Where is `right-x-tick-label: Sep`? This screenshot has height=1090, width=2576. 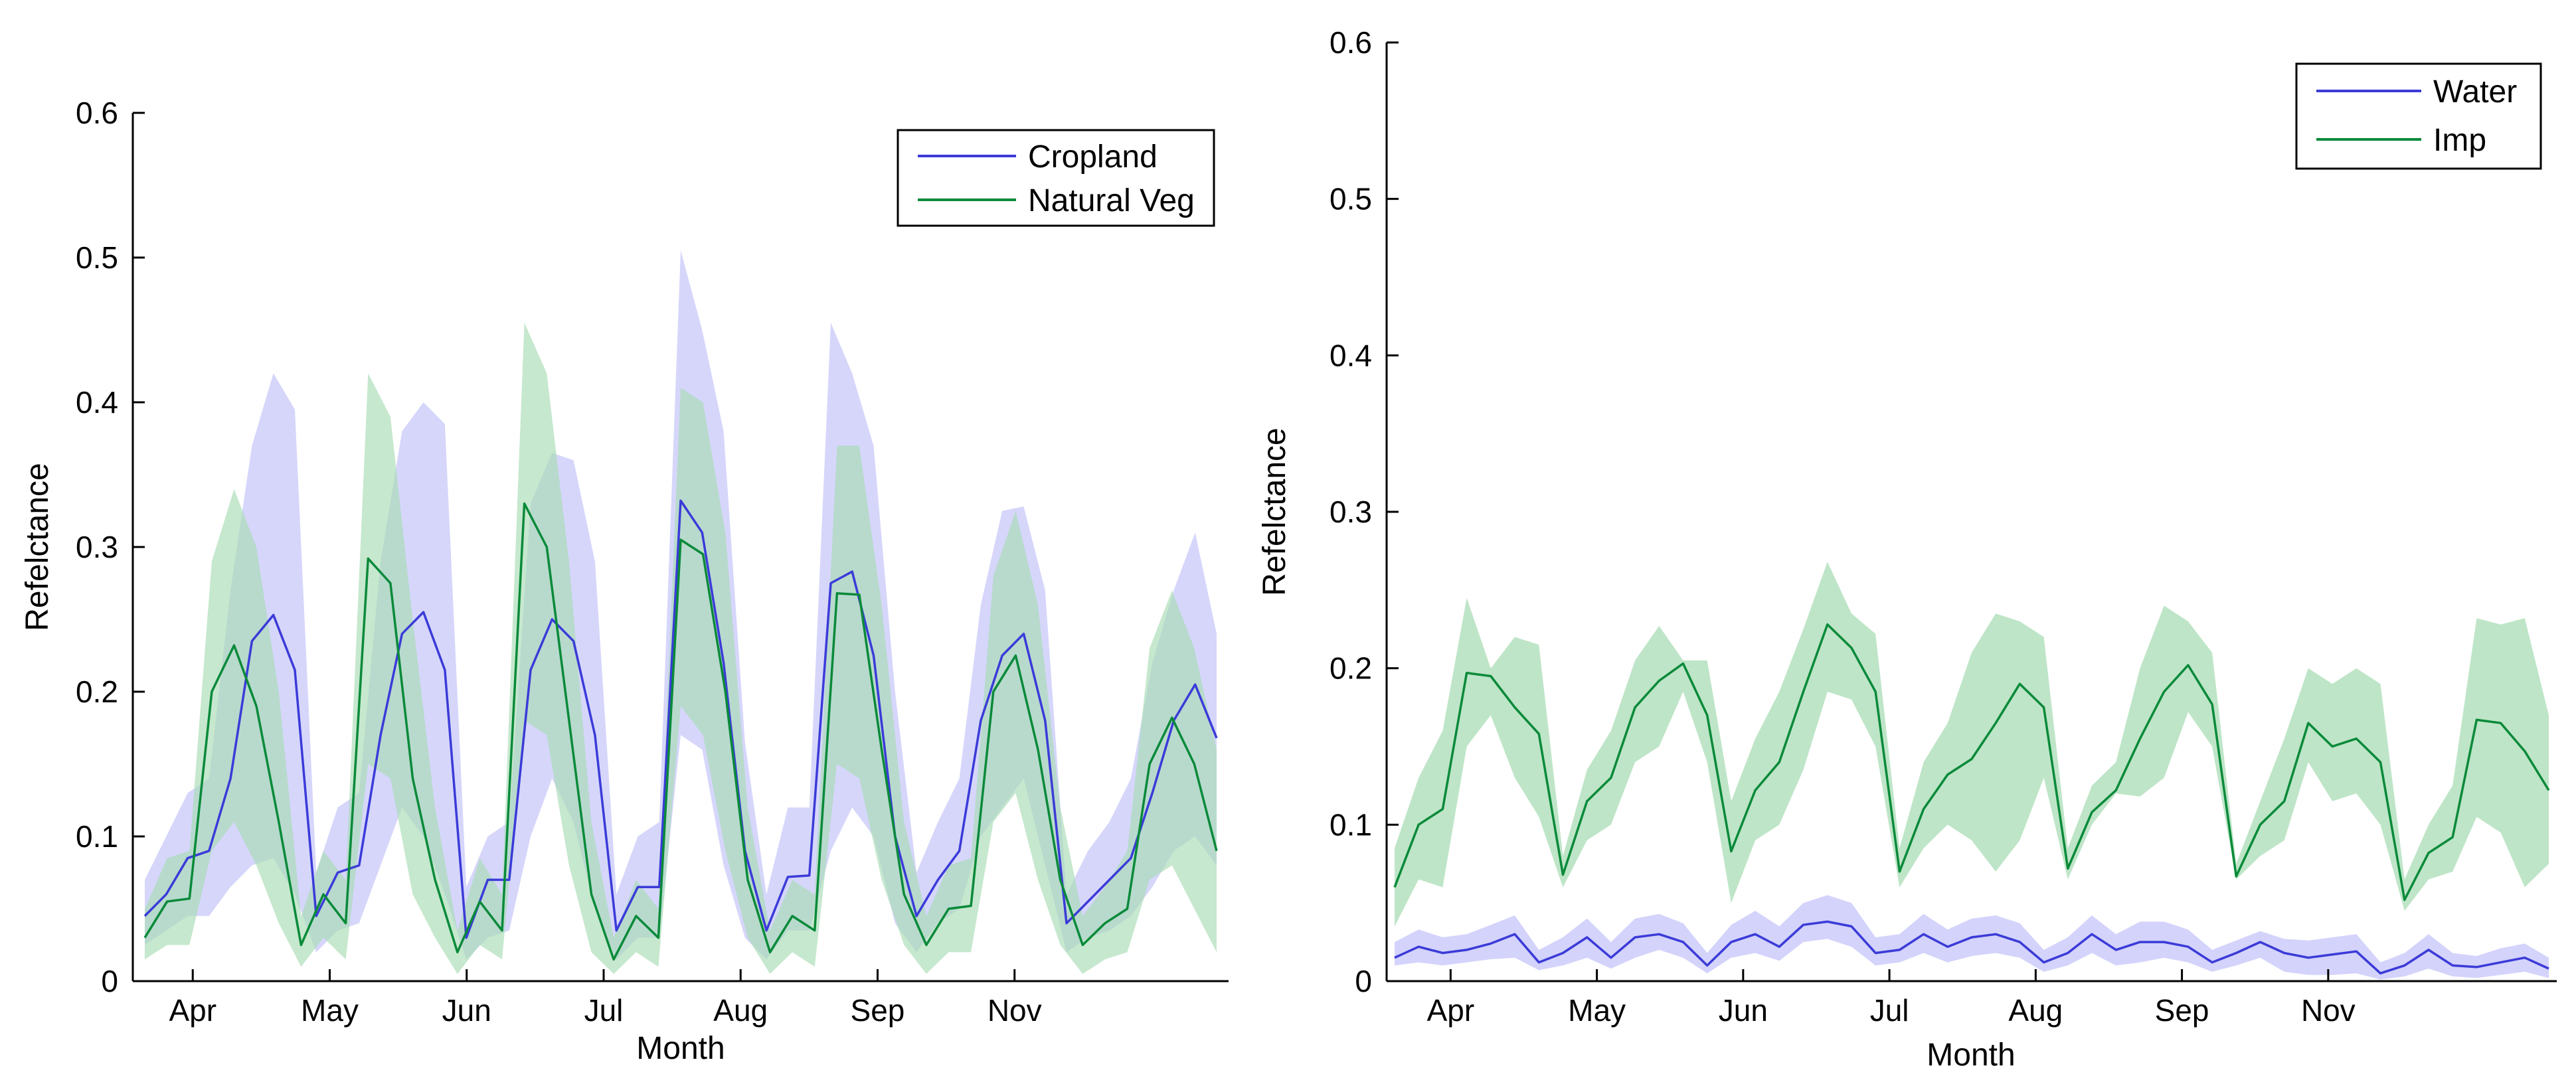
right-x-tick-label: Sep is located at coordinates (2182, 1010).